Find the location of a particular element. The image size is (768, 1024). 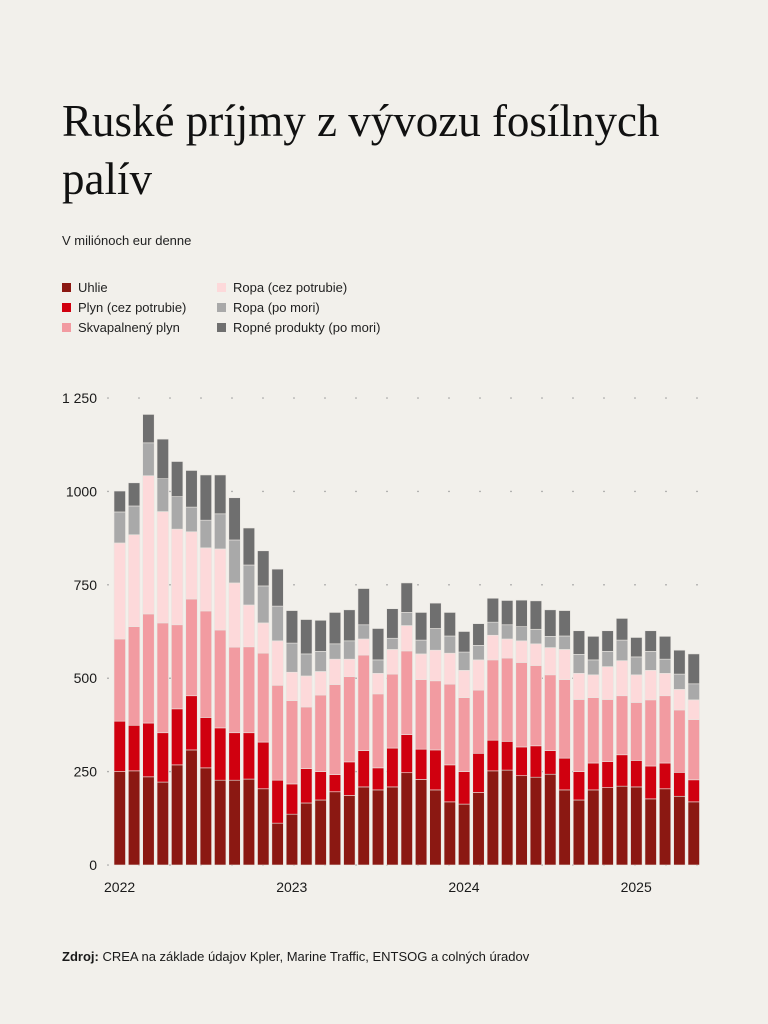

source-label: Zdroj: is located at coordinates (80, 956).